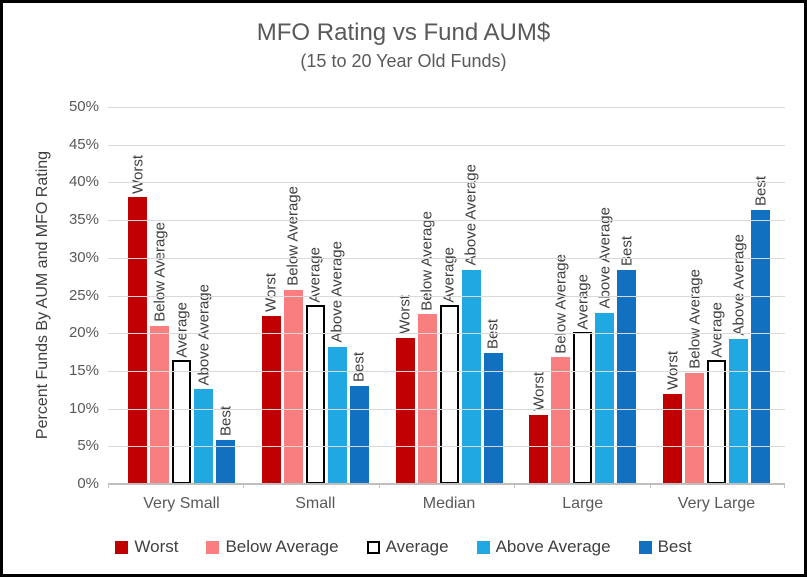  What do you see at coordinates (88, 483) in the screenshot?
I see `y-tick-label: 0%` at bounding box center [88, 483].